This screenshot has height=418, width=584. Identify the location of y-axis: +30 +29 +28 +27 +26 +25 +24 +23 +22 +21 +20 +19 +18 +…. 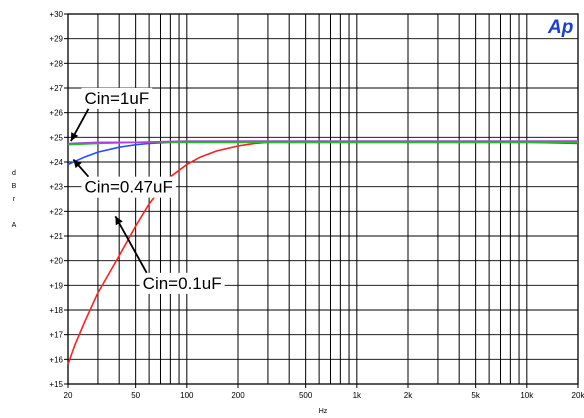
(58, 199).